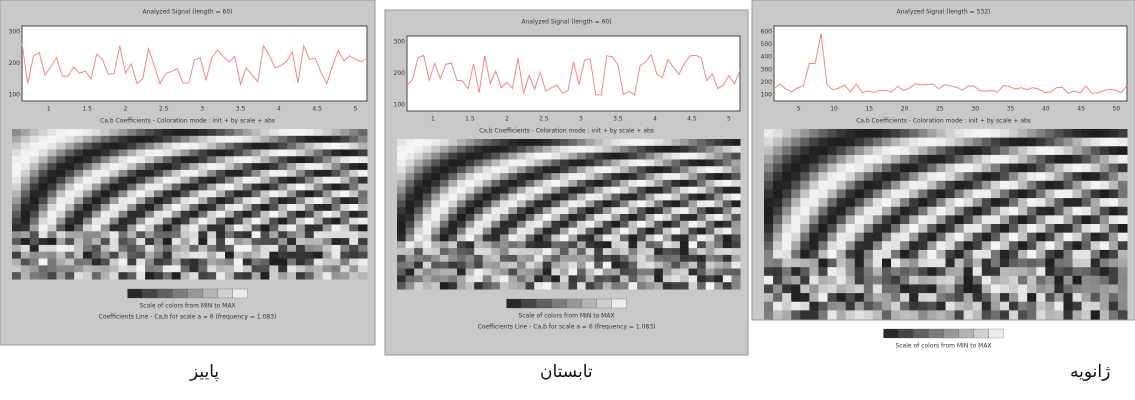 The height and width of the screenshot is (400, 1135). What do you see at coordinates (202, 109) in the screenshot?
I see `x-tick-label: 3` at bounding box center [202, 109].